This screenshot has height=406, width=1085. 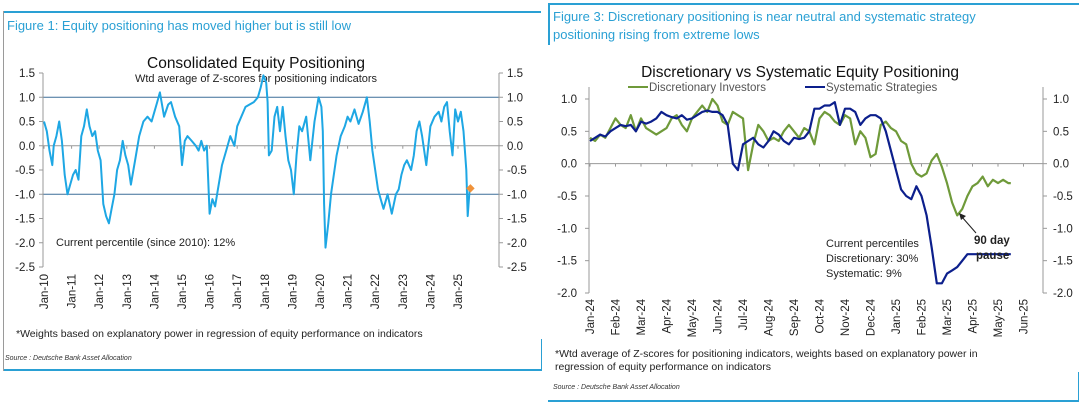 What do you see at coordinates (617, 316) in the screenshot?
I see `chart-2-x-tick-label: Feb-24` at bounding box center [617, 316].